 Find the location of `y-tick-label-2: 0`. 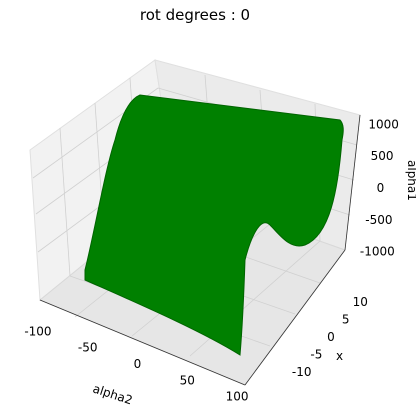

y-tick-label-2: 0 is located at coordinates (331, 337).